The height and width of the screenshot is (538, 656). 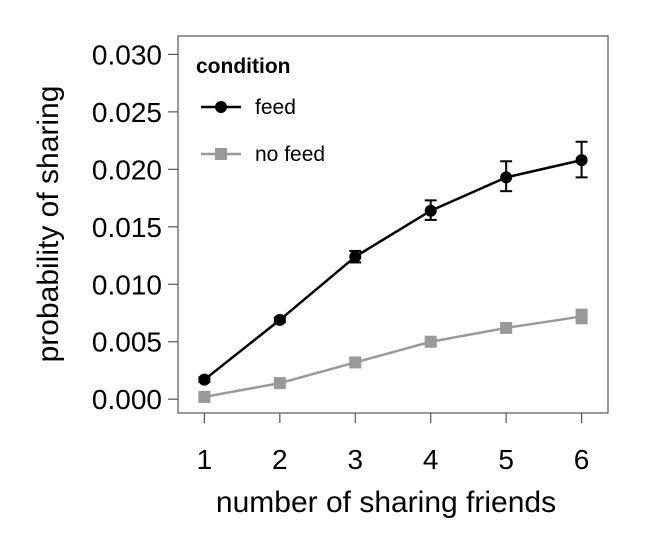 What do you see at coordinates (127, 342) in the screenshot?
I see `y-tick-label: 0.005` at bounding box center [127, 342].